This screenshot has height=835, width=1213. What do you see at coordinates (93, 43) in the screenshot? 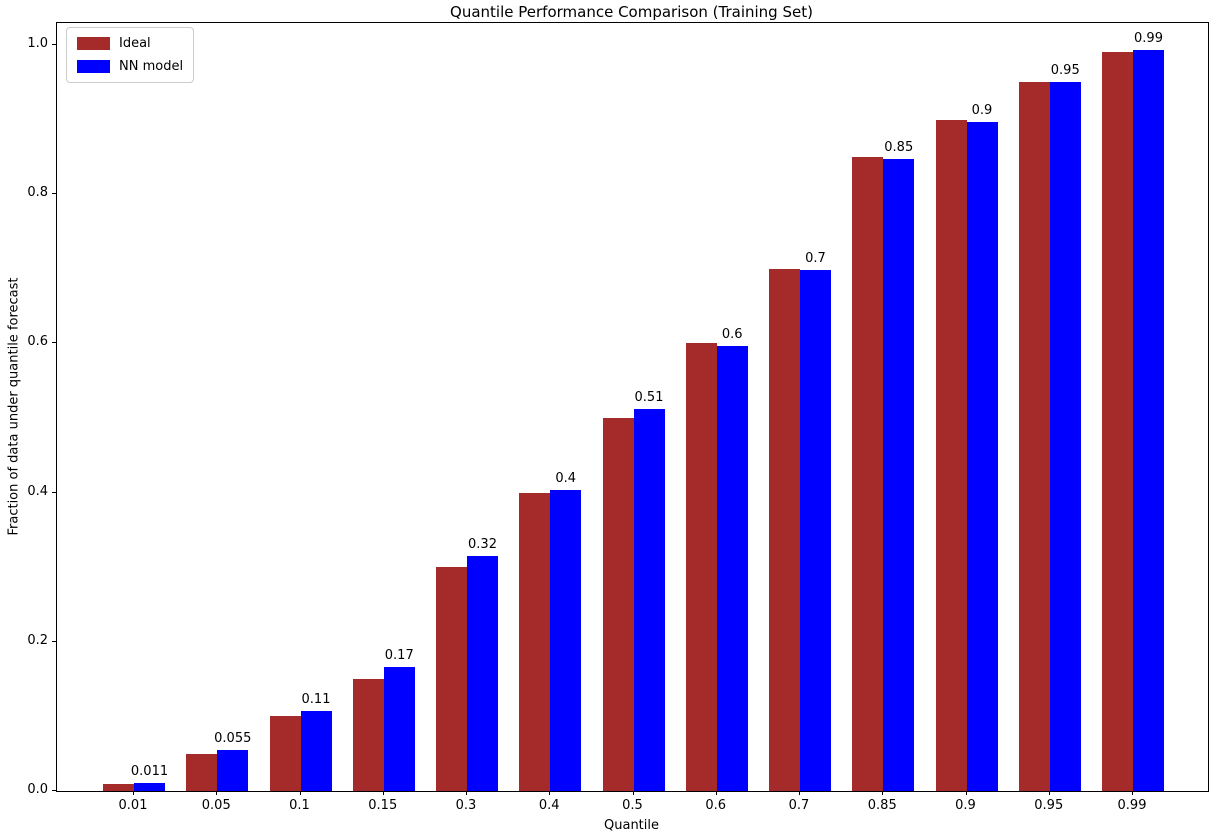
I see `legend-swatch-ideal-icon` at bounding box center [93, 43].